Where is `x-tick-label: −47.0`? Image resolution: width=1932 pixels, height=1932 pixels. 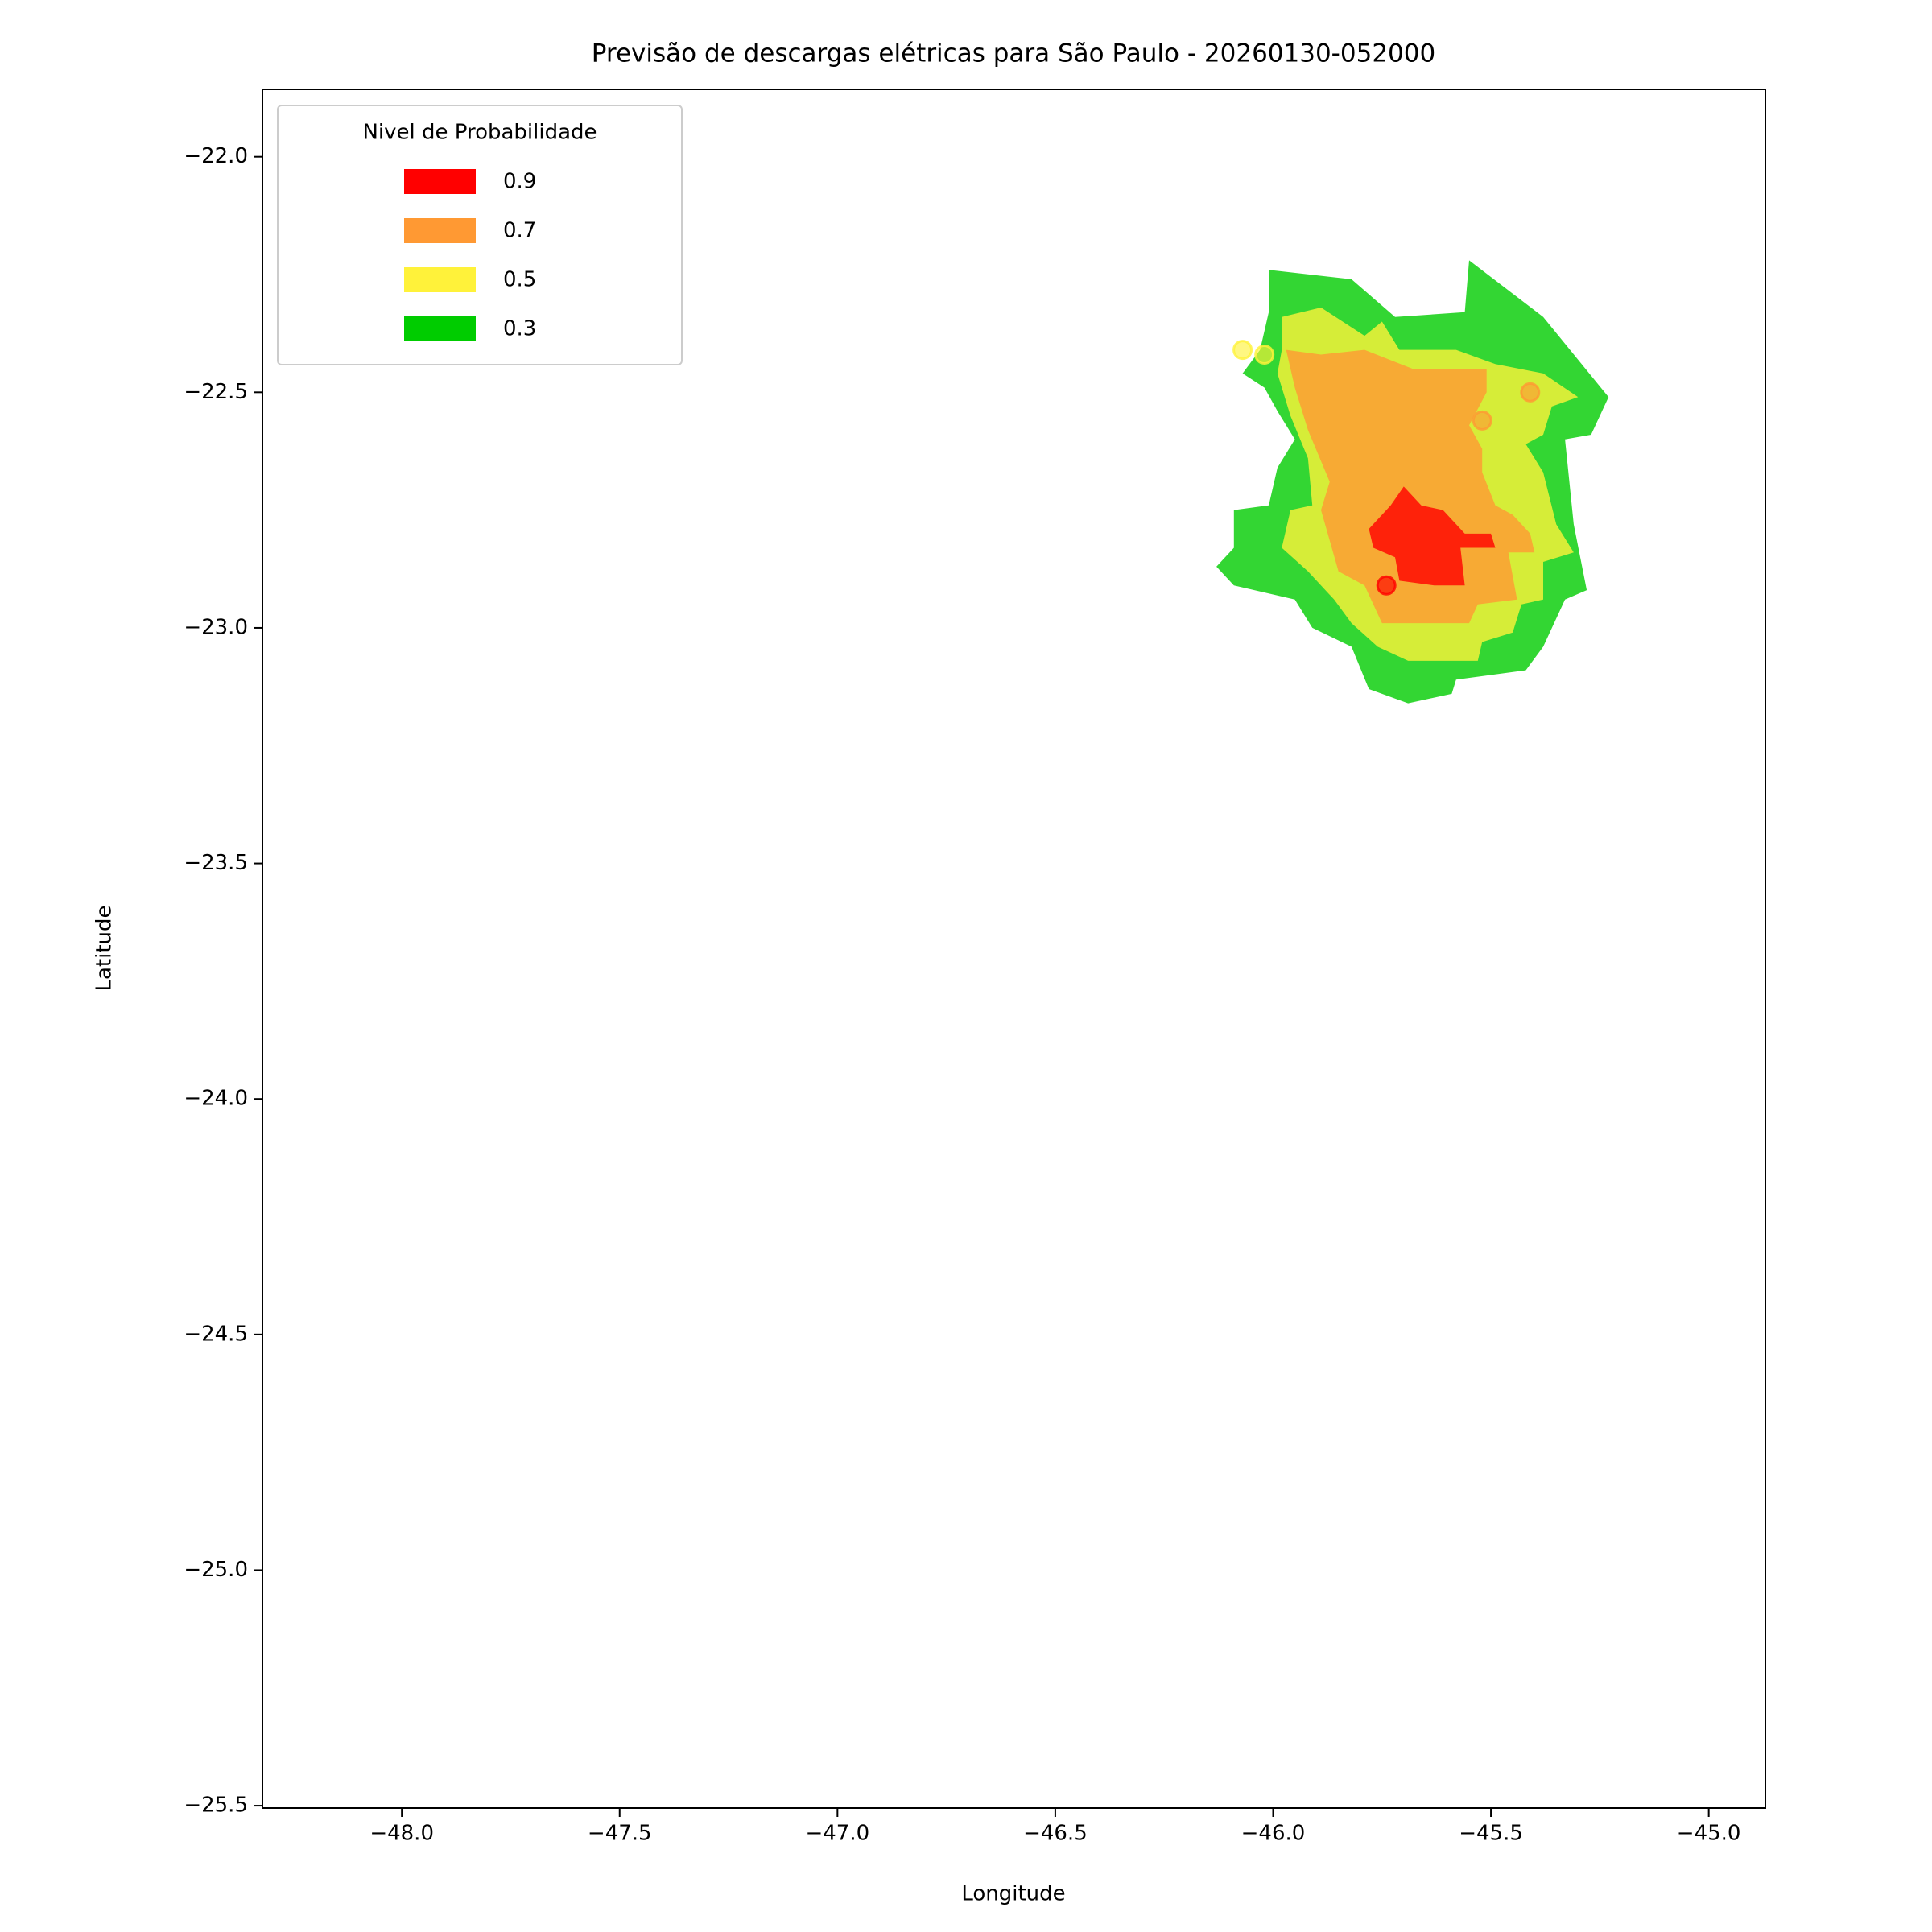 x-tick-label: −47.0 is located at coordinates (837, 1834).